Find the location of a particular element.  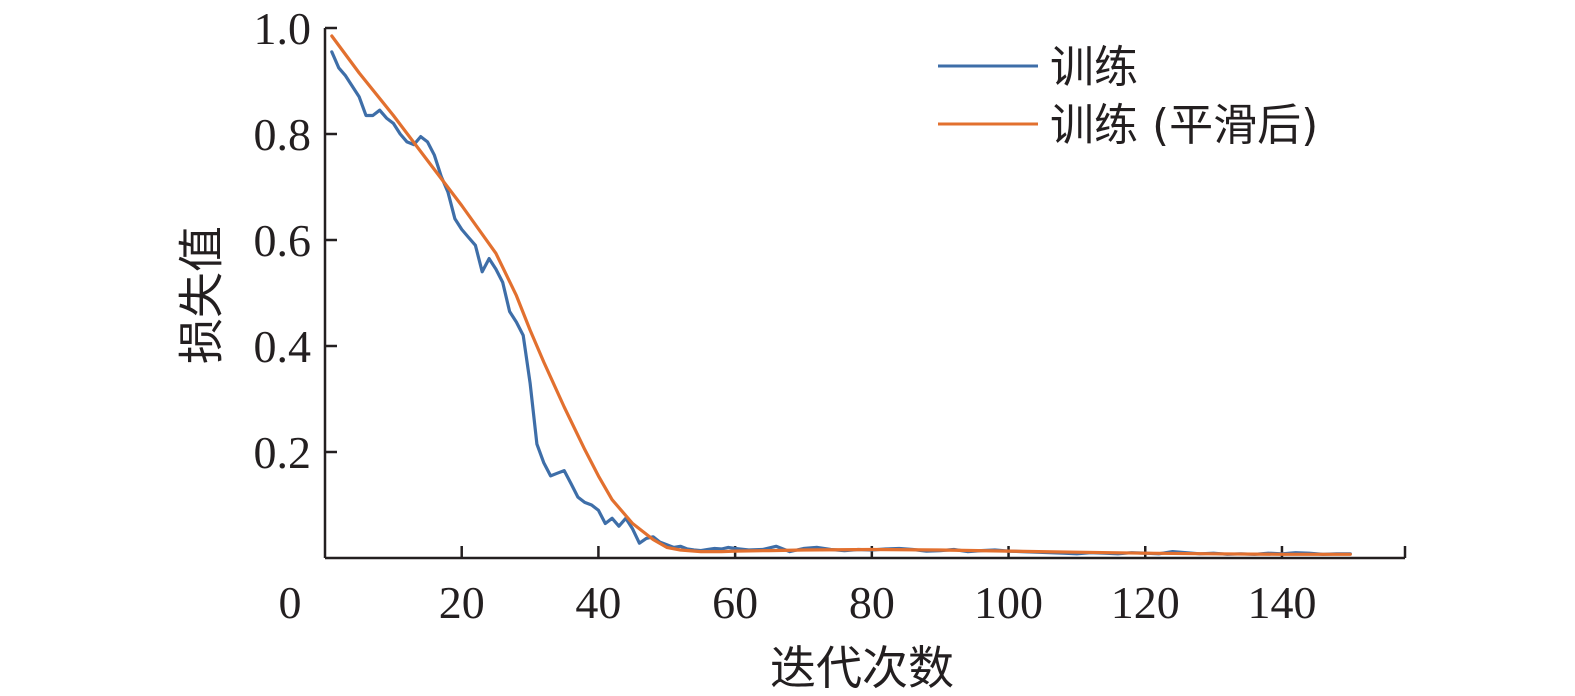

legend-label-train-smoothed: 训练 (平滑后) is located at coordinates (1184, 125).